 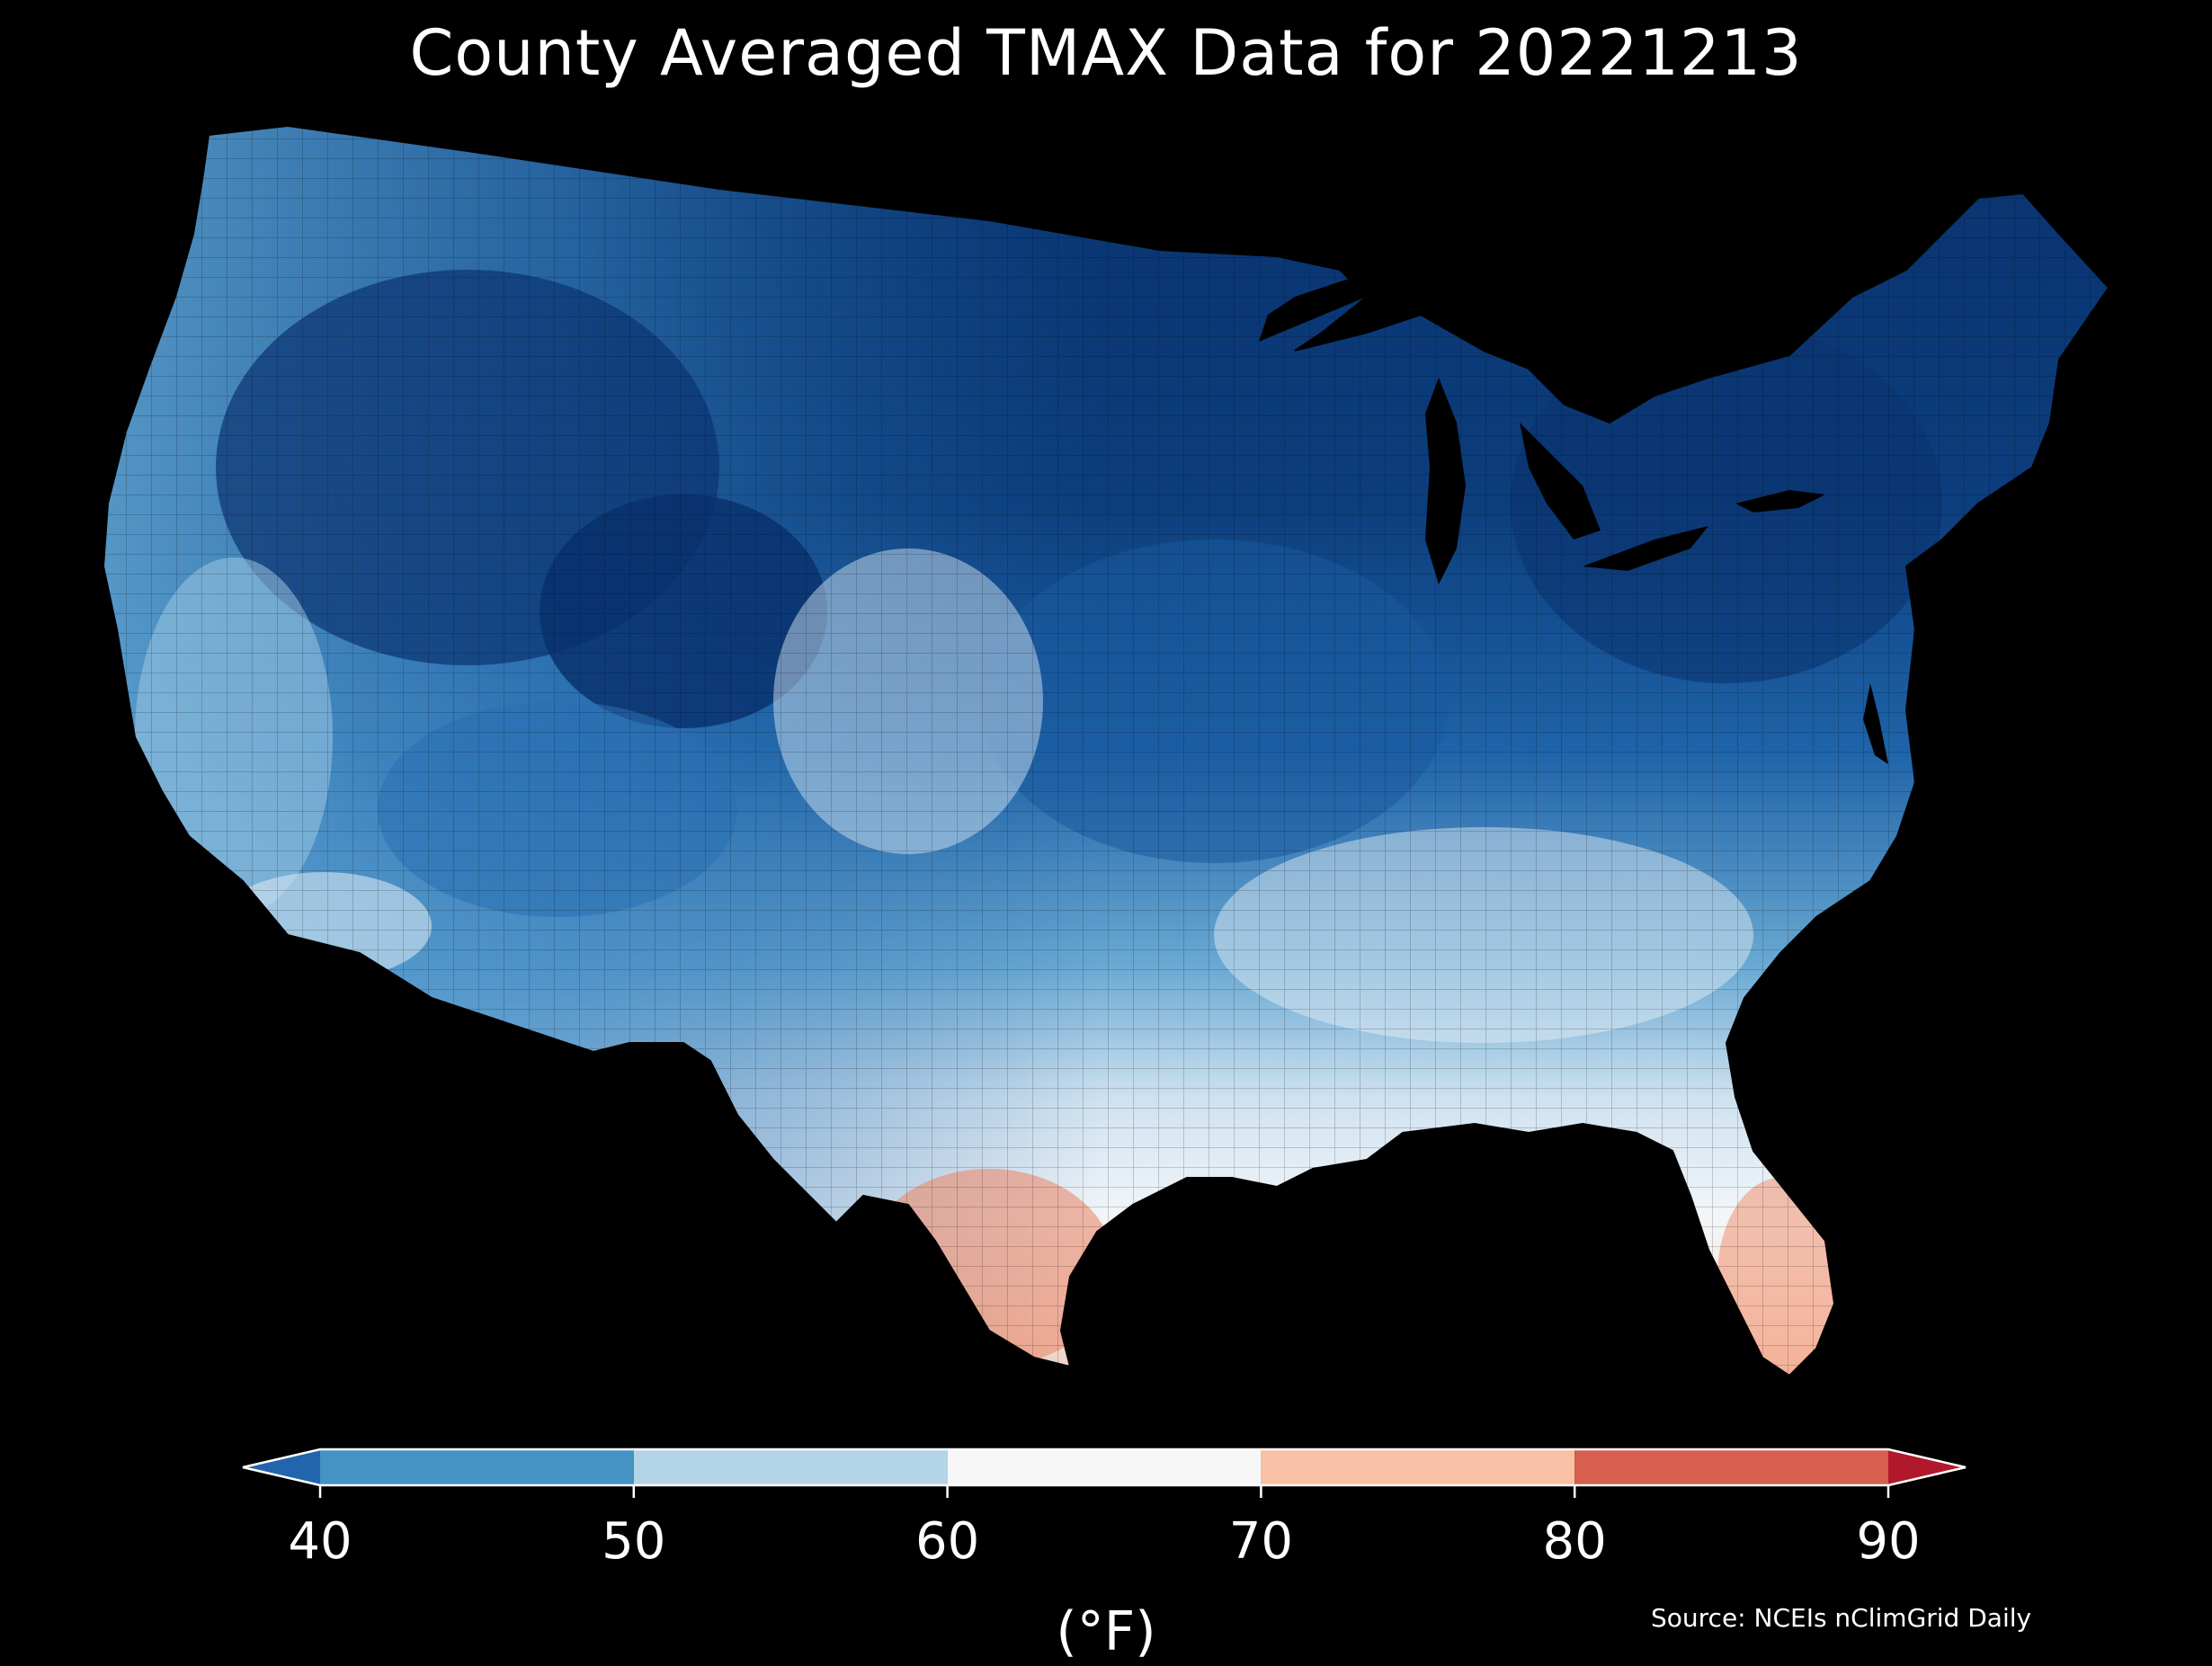 What do you see at coordinates (947, 1542) in the screenshot?
I see `legend-tick-label: 60` at bounding box center [947, 1542].